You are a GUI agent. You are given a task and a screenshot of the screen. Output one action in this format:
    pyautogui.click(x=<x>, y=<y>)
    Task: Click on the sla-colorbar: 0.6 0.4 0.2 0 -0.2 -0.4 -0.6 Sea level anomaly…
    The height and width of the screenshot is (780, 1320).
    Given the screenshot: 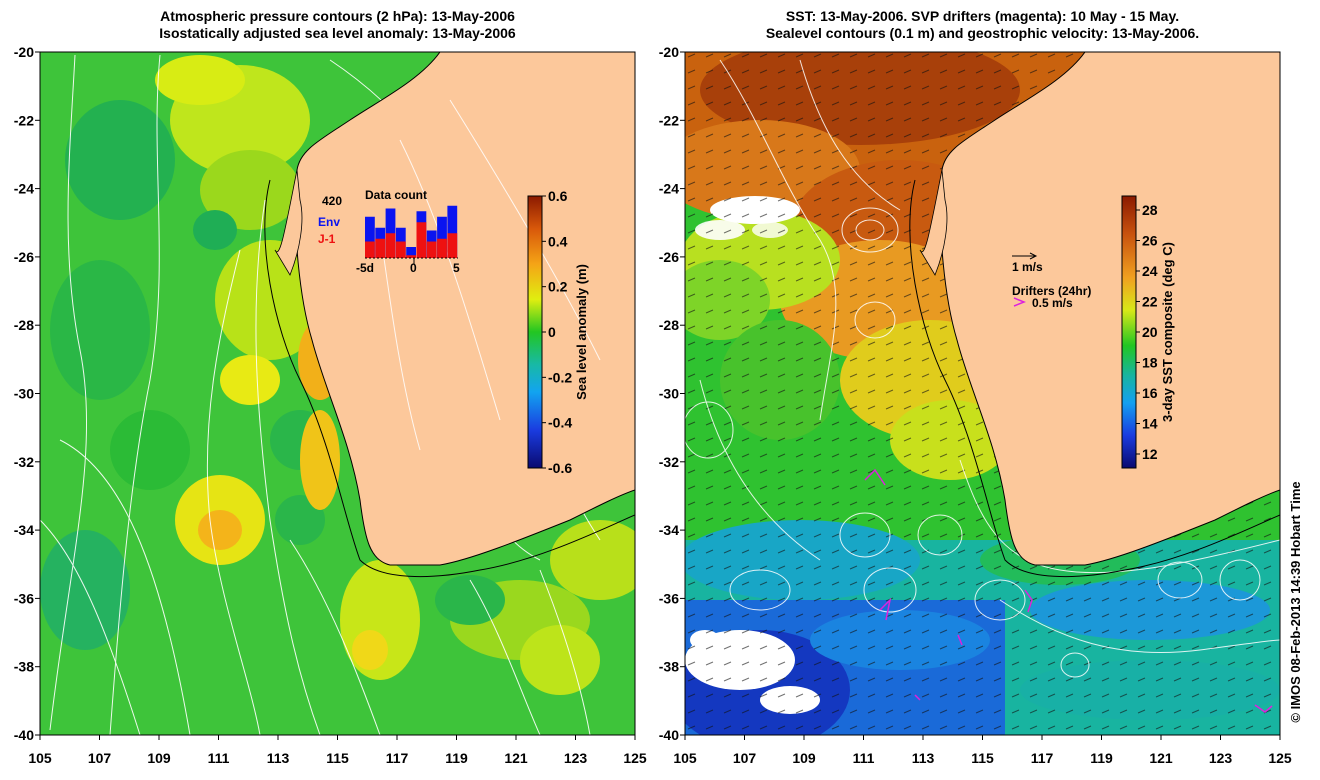 What is the action you would take?
    pyautogui.click(x=558, y=332)
    